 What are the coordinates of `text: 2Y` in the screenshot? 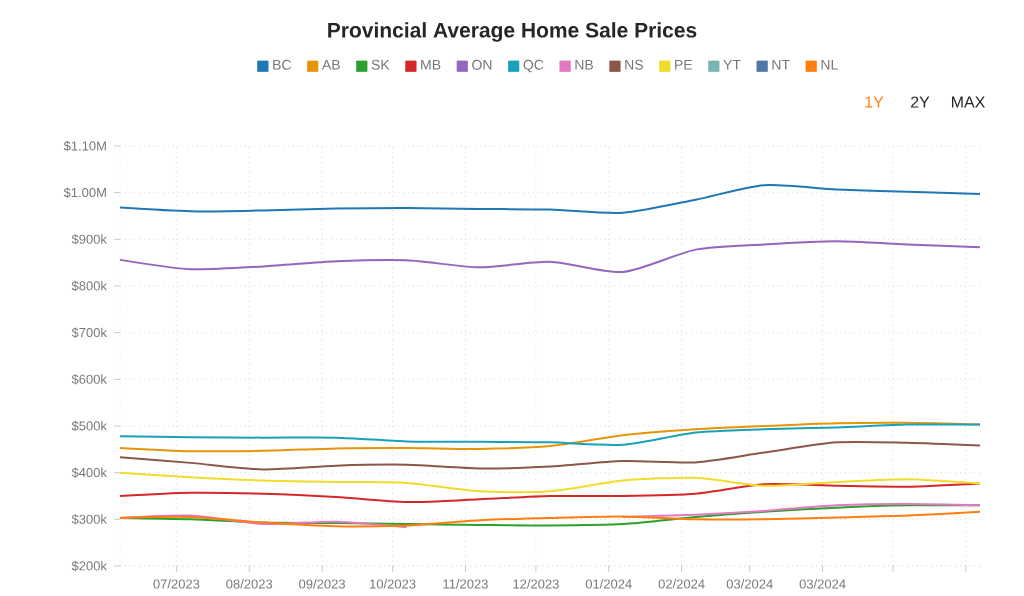 It's located at (920, 102).